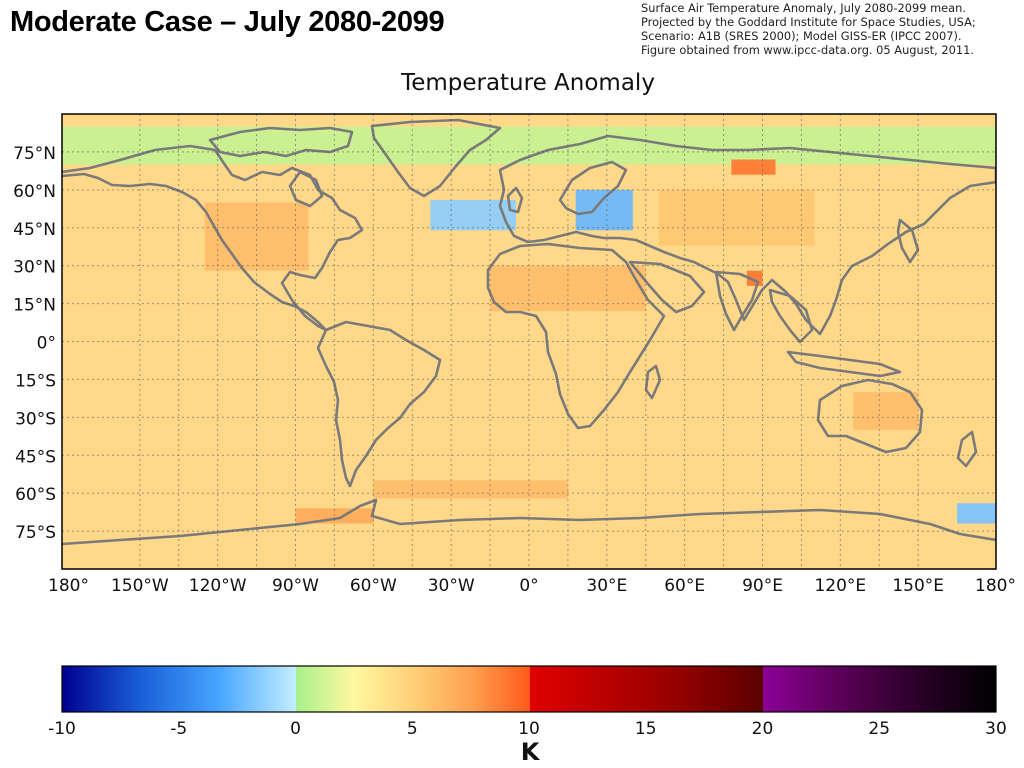  Describe the element at coordinates (593, 188) in the screenshot. I see `coast-scandinavia` at that location.